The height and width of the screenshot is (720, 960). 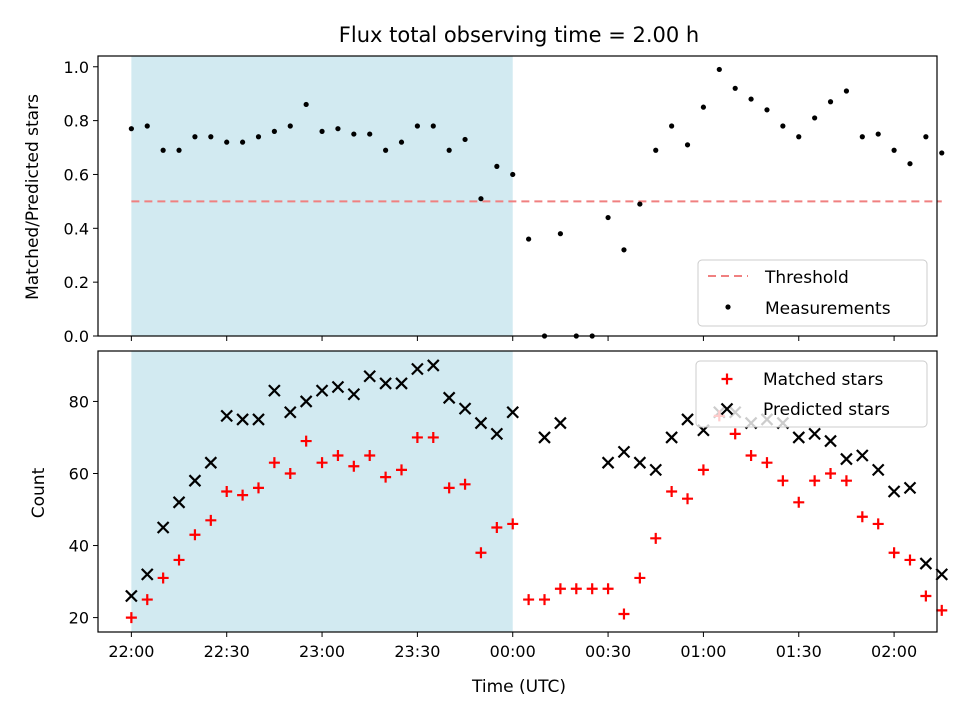 What do you see at coordinates (79, 618) in the screenshot?
I see `y-tick-label: 20` at bounding box center [79, 618].